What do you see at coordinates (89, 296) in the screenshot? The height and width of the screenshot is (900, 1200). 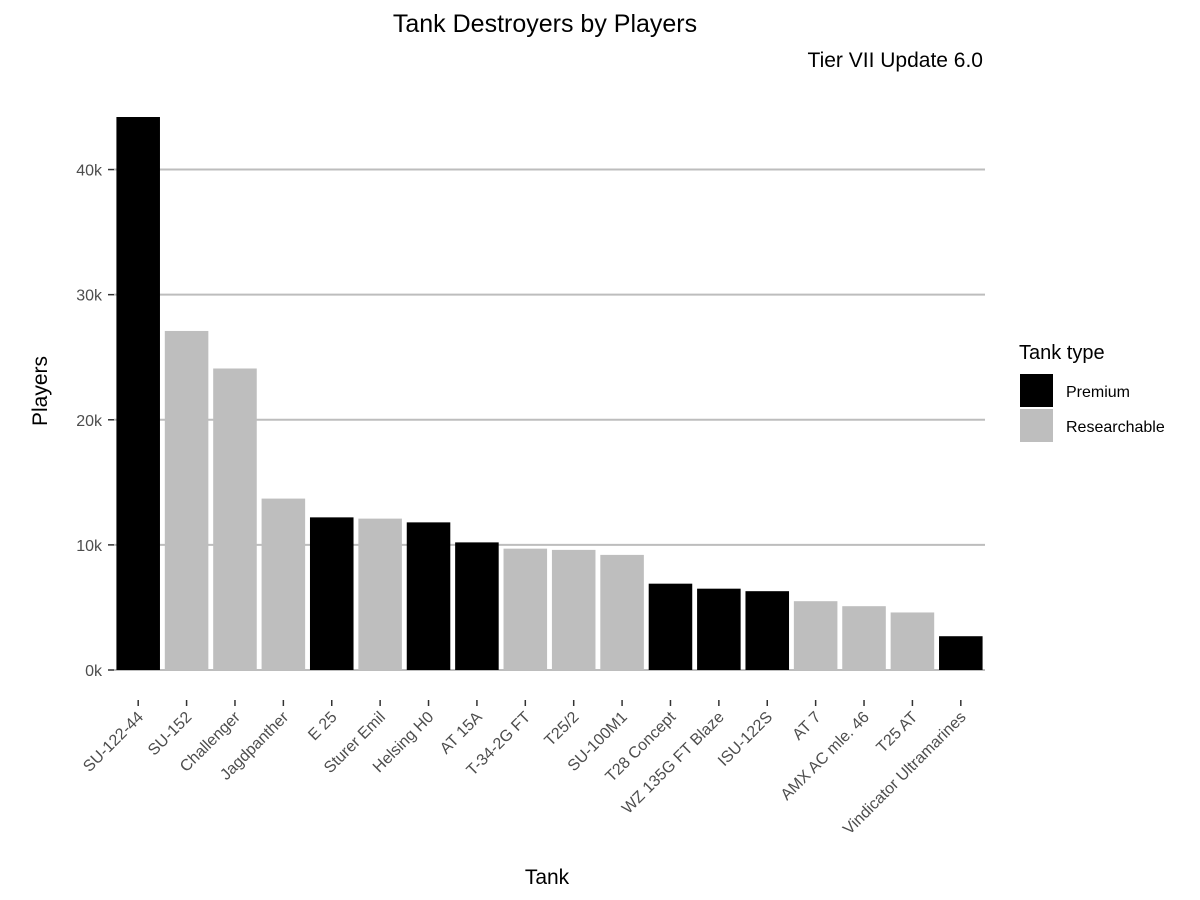 I see `y-tick-label: 30k` at bounding box center [89, 296].